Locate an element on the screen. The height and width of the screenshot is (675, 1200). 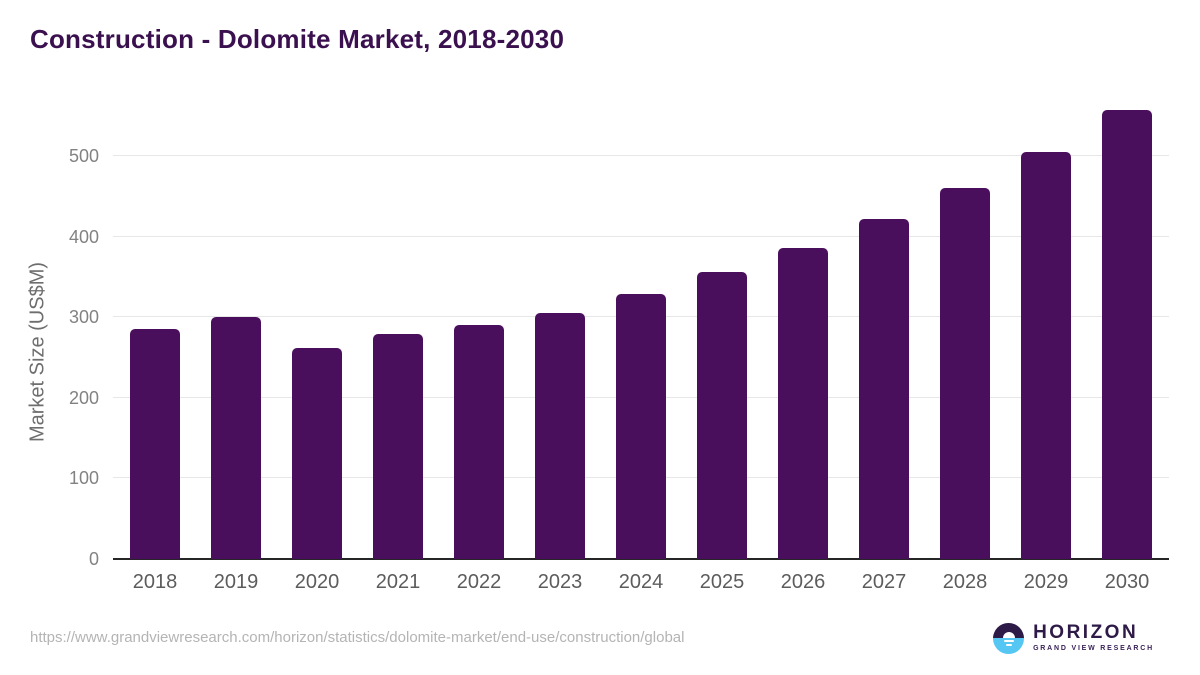
logo-sea-half is located at coordinates (1009, 646).